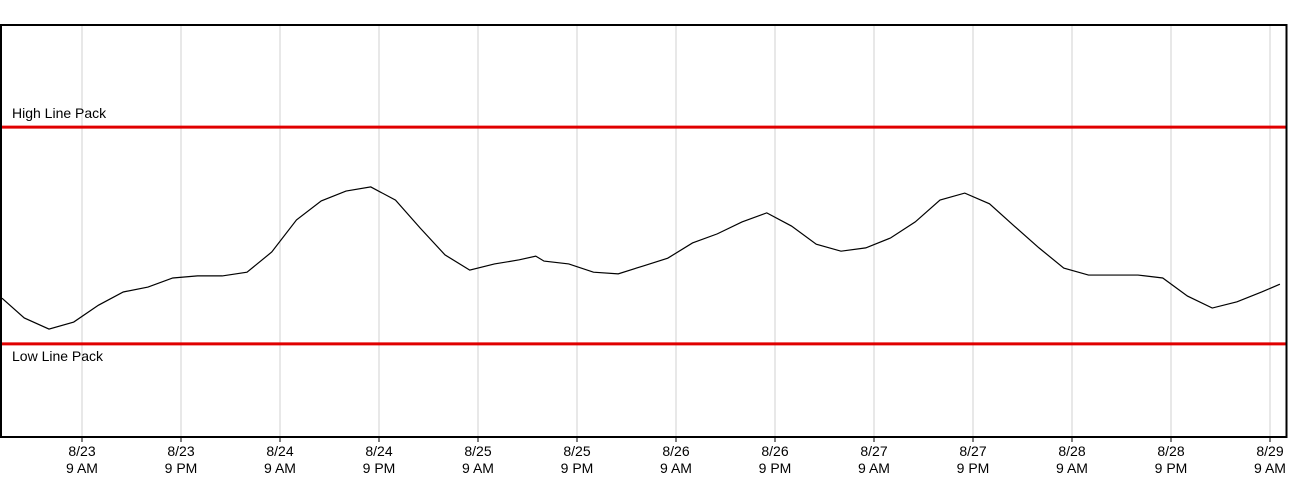  I want to click on x-tick-label: 8/27 9 PM, so click(973, 459).